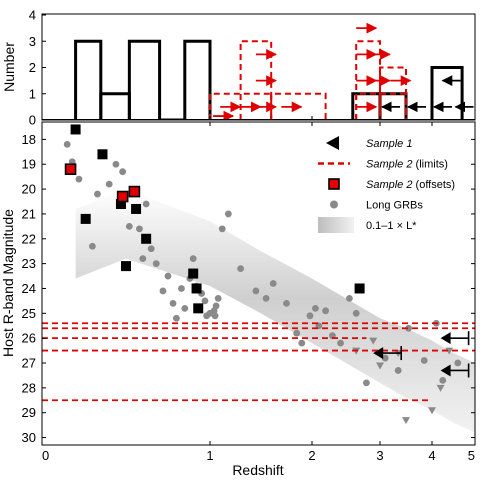  Describe the element at coordinates (29, 288) in the screenshot. I see `scatter-ytick-label: 24` at that location.